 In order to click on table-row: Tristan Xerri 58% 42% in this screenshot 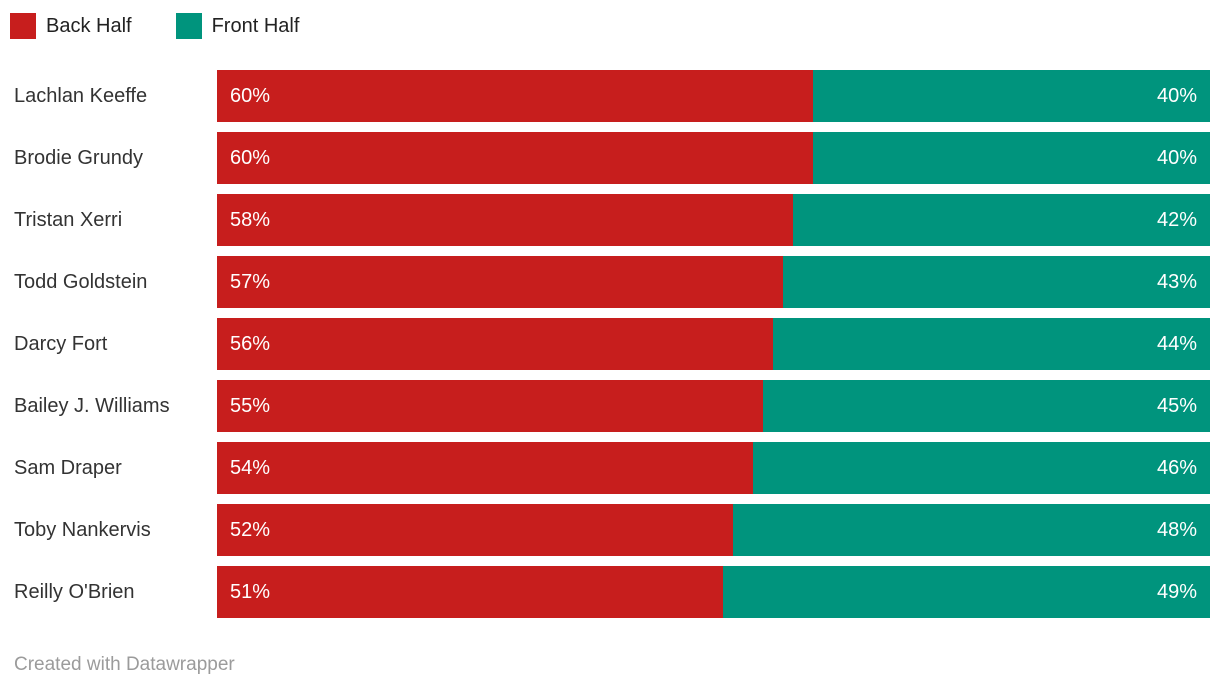, I will do `click(605, 220)`.